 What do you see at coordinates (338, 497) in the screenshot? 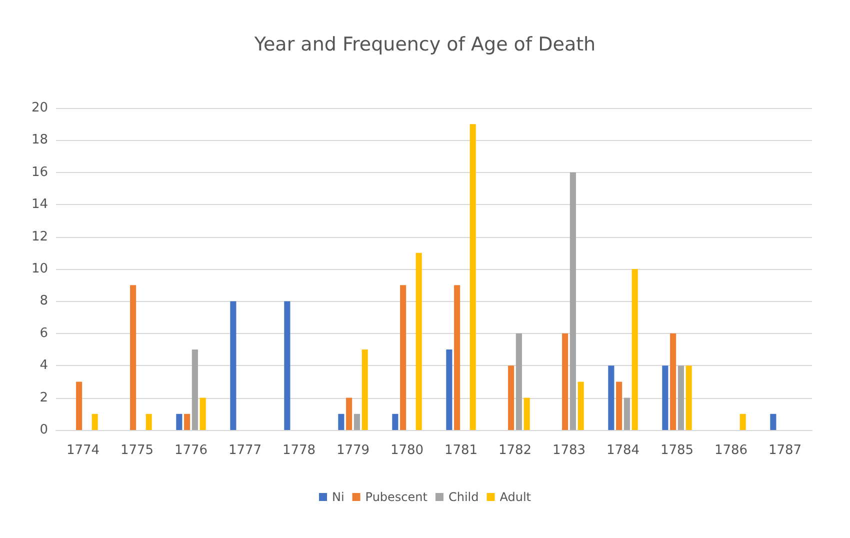
I see `legend-label: Ni` at bounding box center [338, 497].